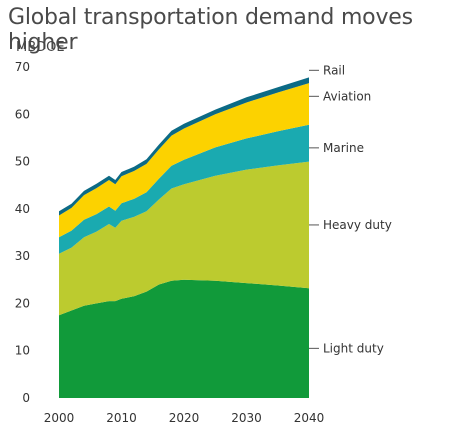  What do you see at coordinates (22, 209) in the screenshot?
I see `y-tick-label: 40` at bounding box center [22, 209].